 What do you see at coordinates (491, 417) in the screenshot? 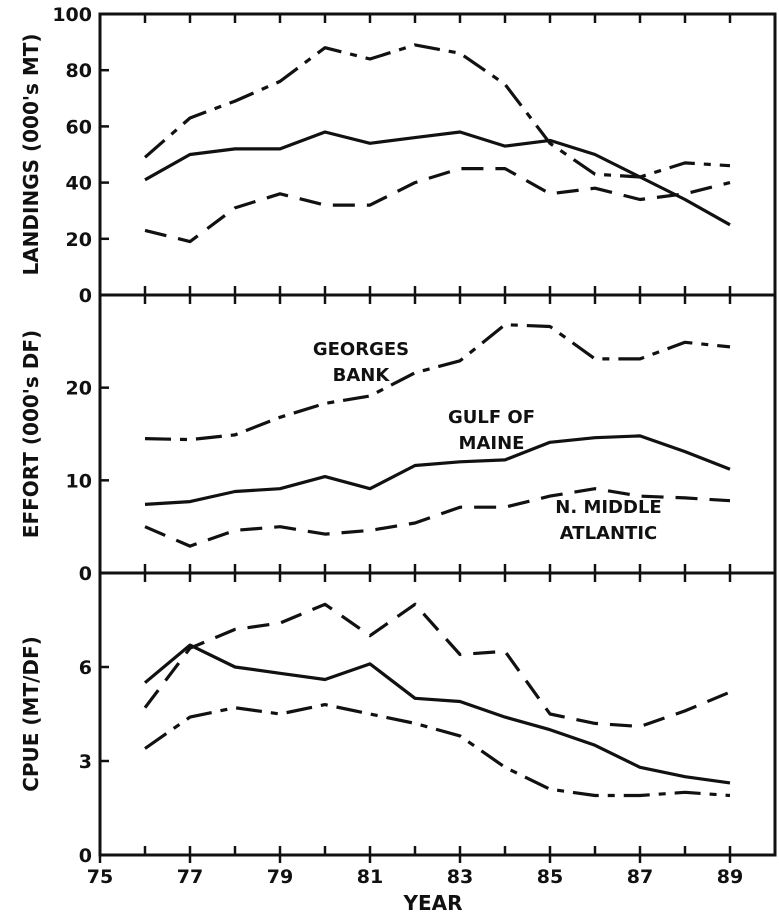
I see `series-annotation-label: GULF OF` at bounding box center [491, 417].